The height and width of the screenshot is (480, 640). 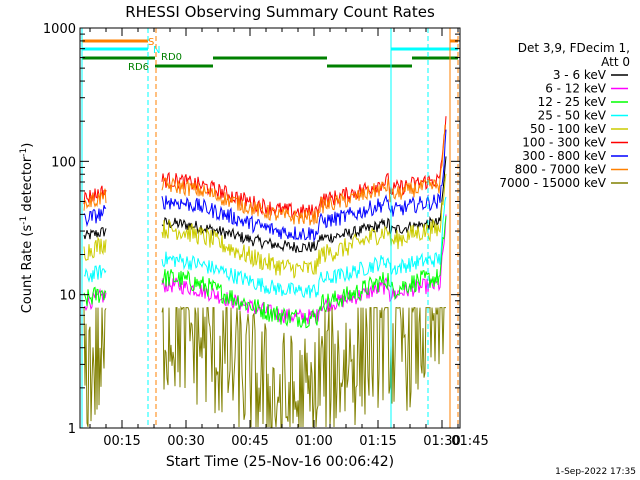 What do you see at coordinates (561, 170) in the screenshot?
I see `legend-entry-label: 800 - 7000 keV` at bounding box center [561, 170].